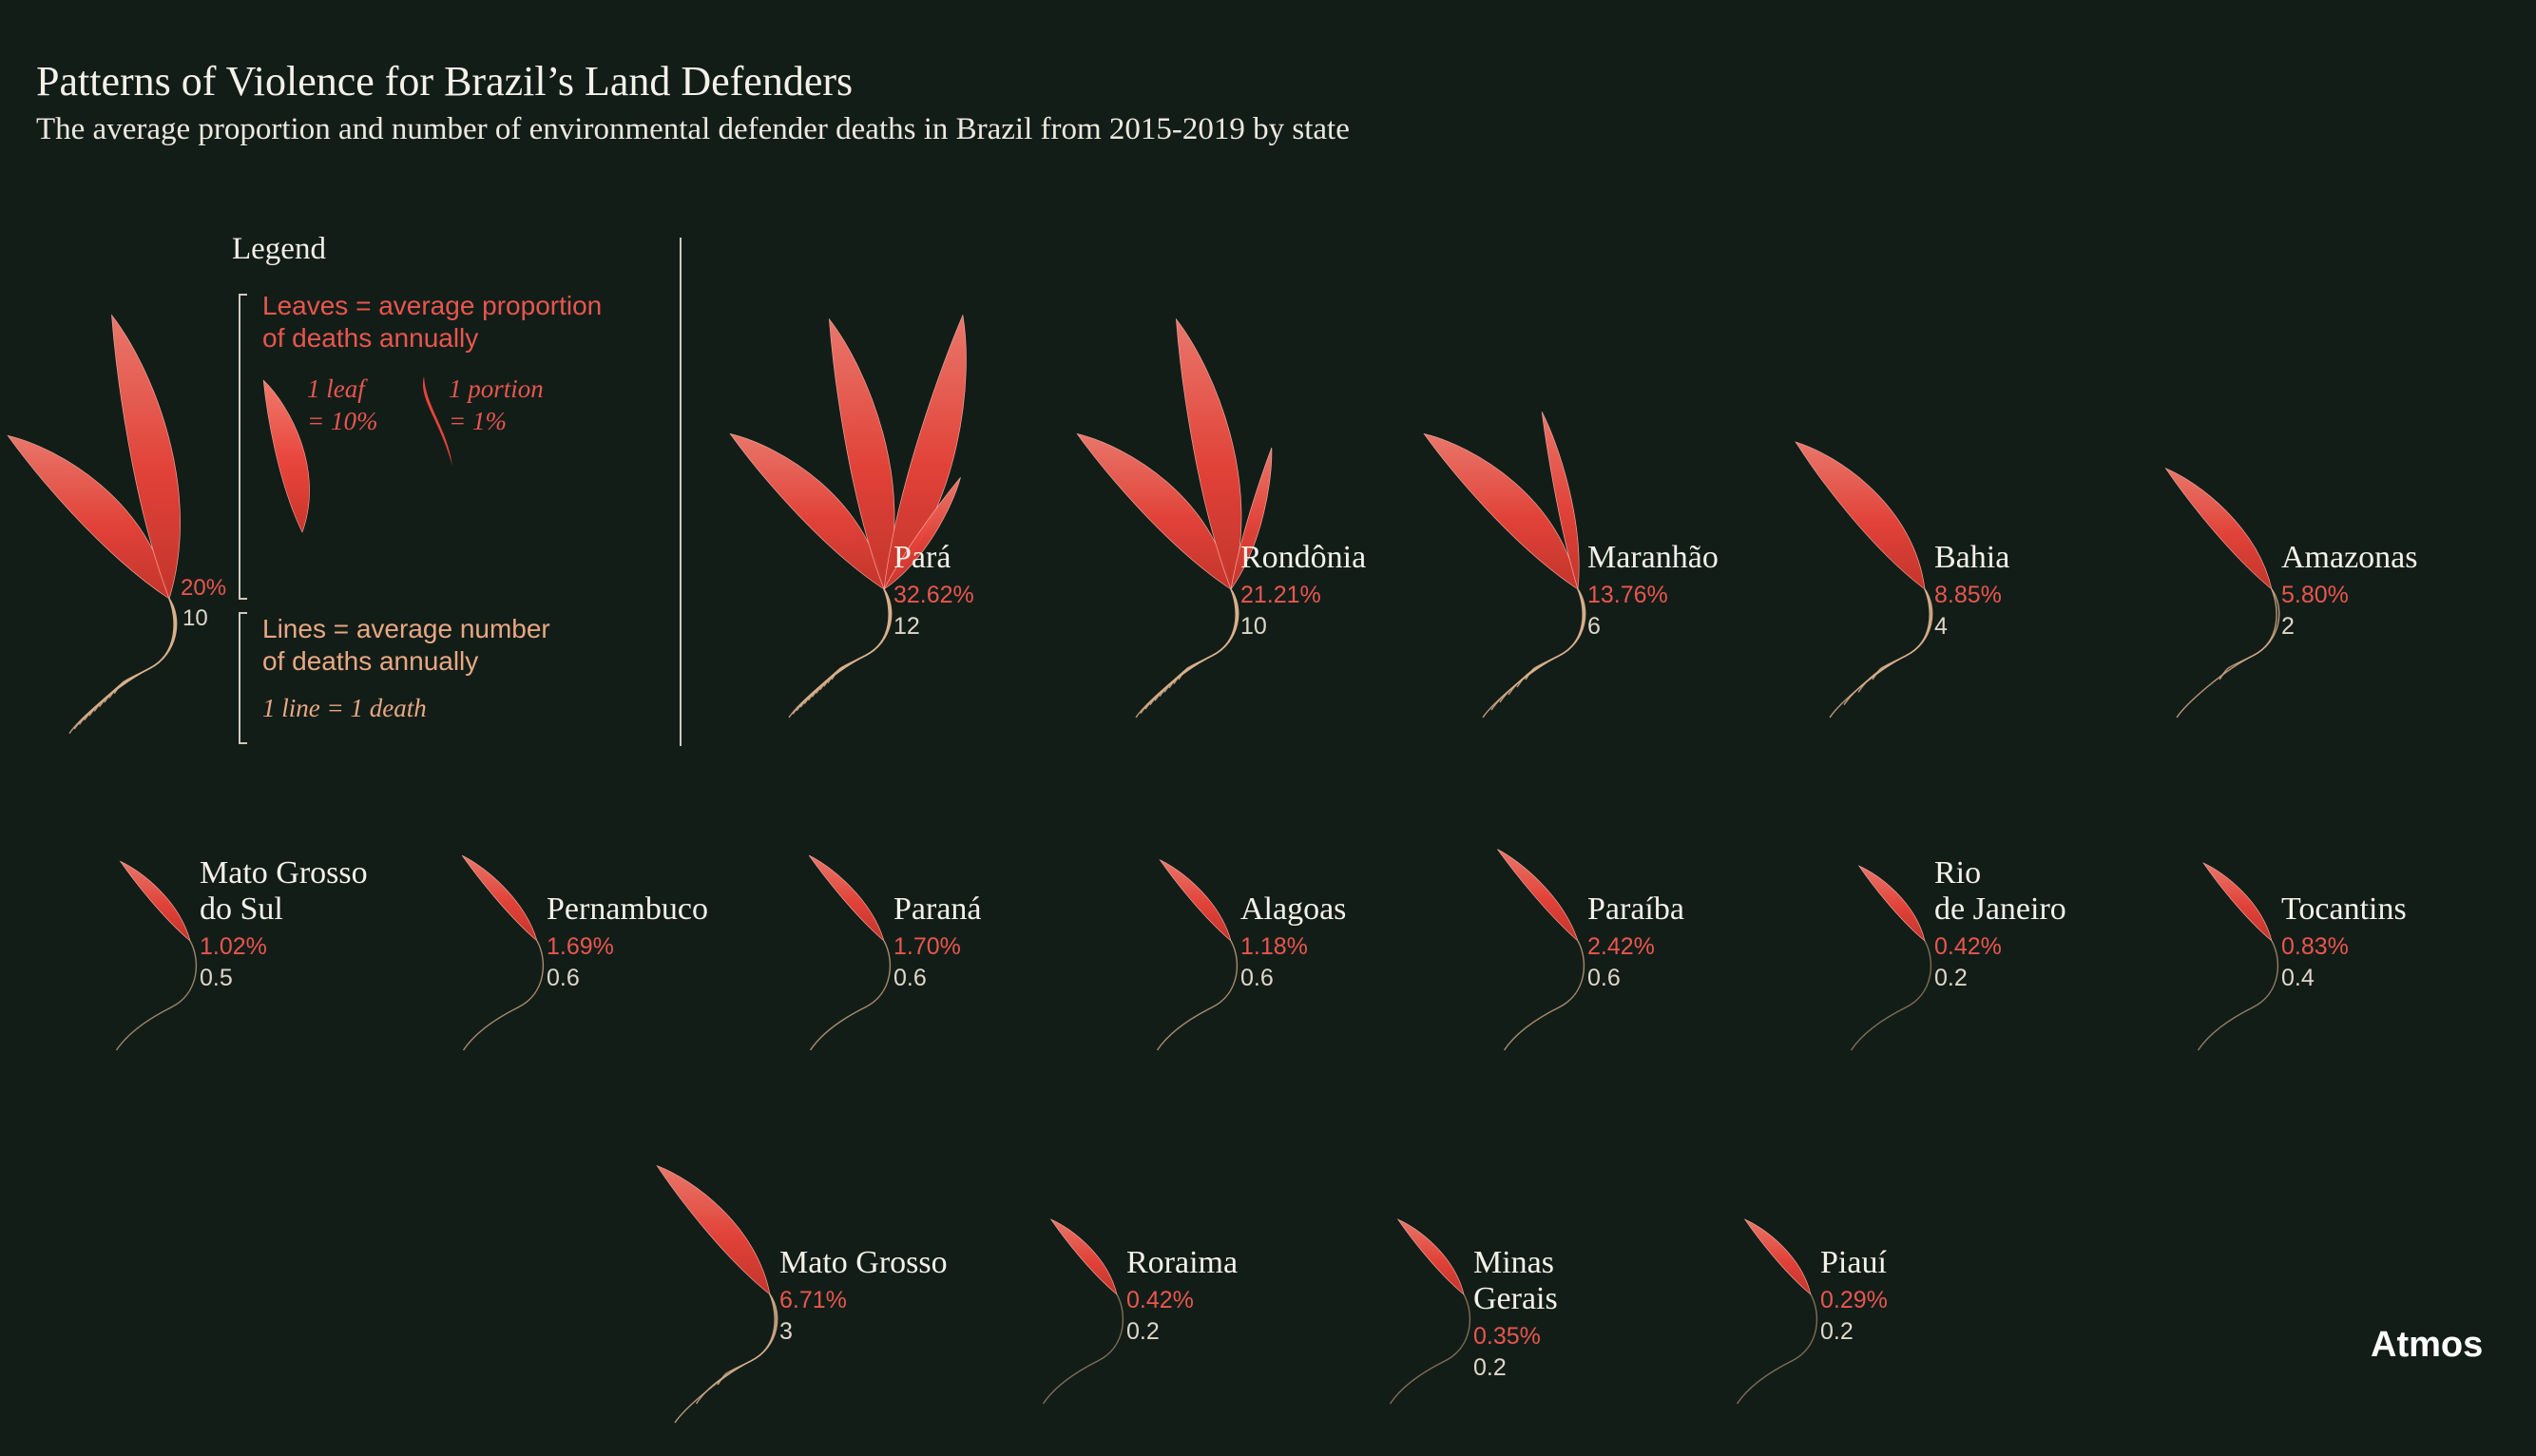 Image resolution: width=2536 pixels, height=1456 pixels. Describe the element at coordinates (1490, 1367) in the screenshot. I see `state-15-deaths: 0.2` at that location.